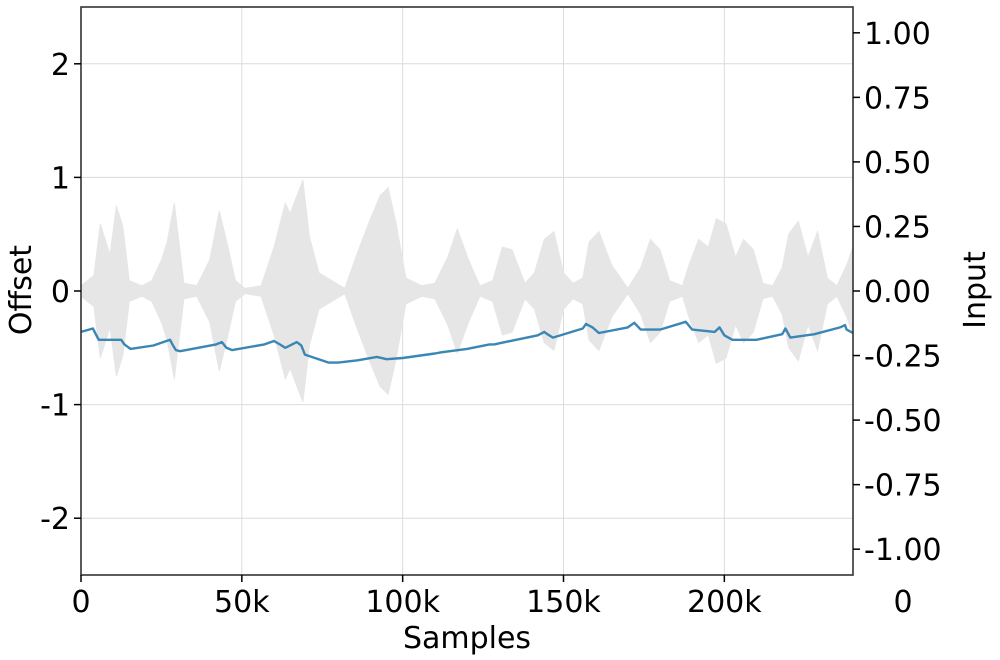 This screenshot has height=660, width=1000. Describe the element at coordinates (242, 602) in the screenshot. I see `x-tick-label: 50k` at that location.